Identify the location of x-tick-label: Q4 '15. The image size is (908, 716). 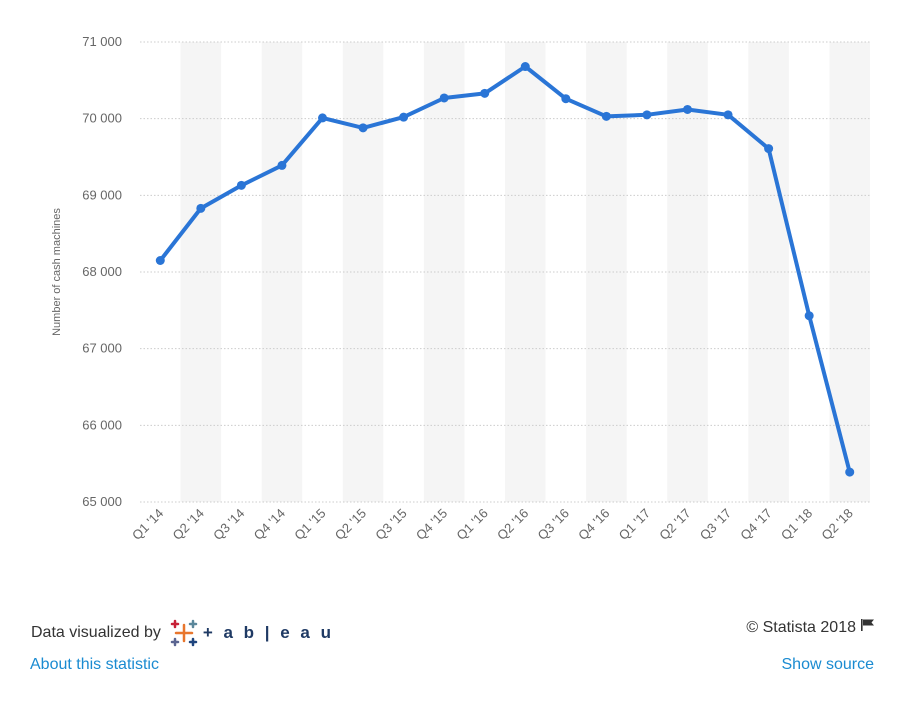
(431, 524).